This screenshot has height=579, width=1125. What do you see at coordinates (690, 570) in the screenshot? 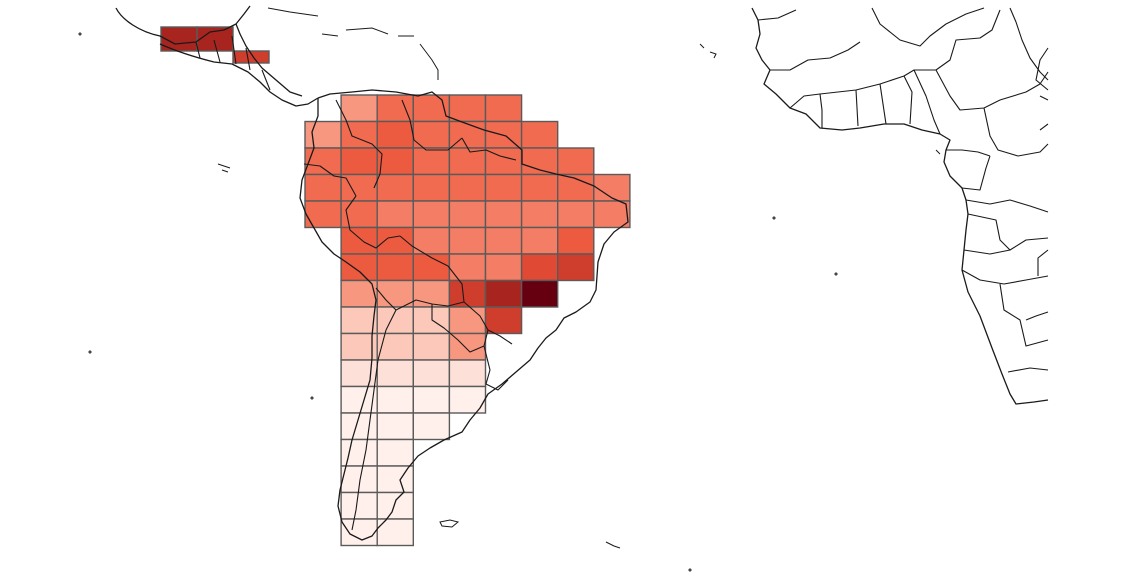
I see `tristan-island` at bounding box center [690, 570].